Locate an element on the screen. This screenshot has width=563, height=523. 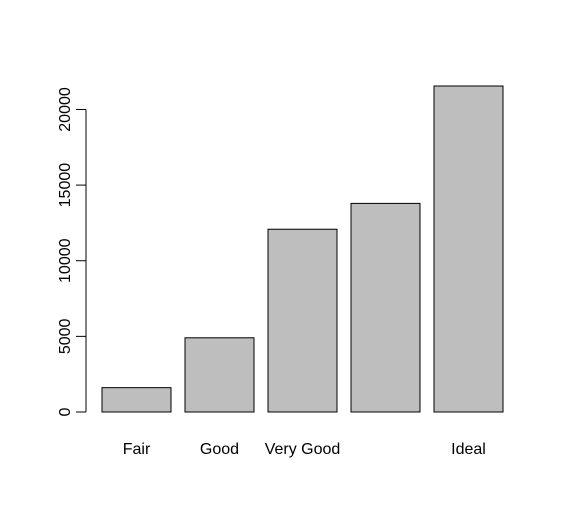
y-tick-label: 10000 is located at coordinates (65, 260).